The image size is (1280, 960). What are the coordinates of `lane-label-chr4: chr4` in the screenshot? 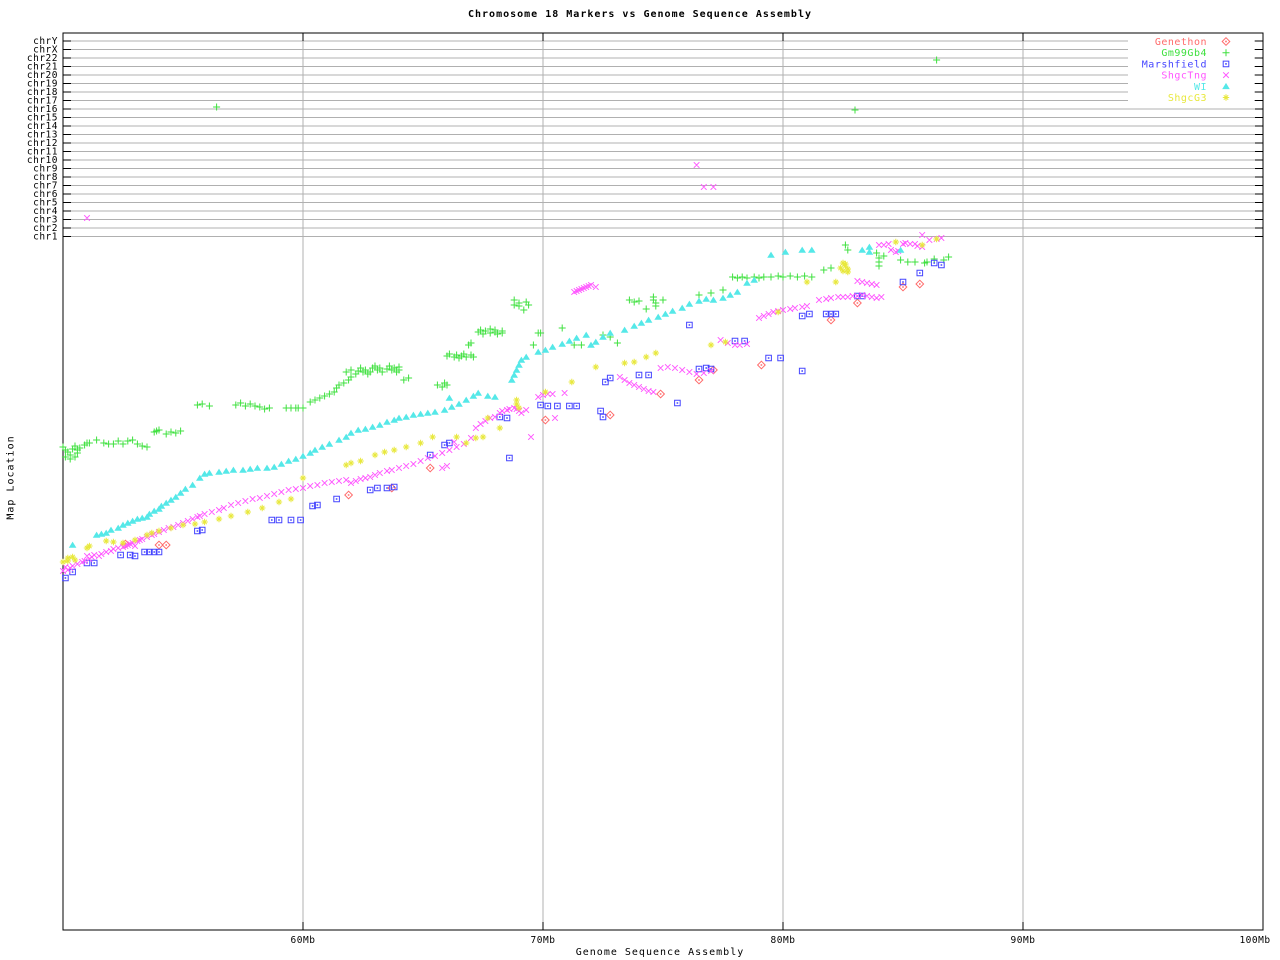 It's located at (45, 211).